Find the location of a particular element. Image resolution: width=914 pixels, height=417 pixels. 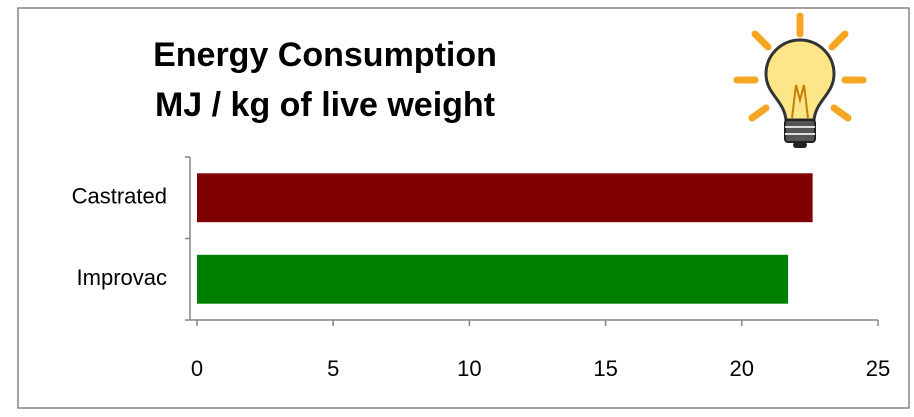

x-tick-label: 25 is located at coordinates (878, 368).